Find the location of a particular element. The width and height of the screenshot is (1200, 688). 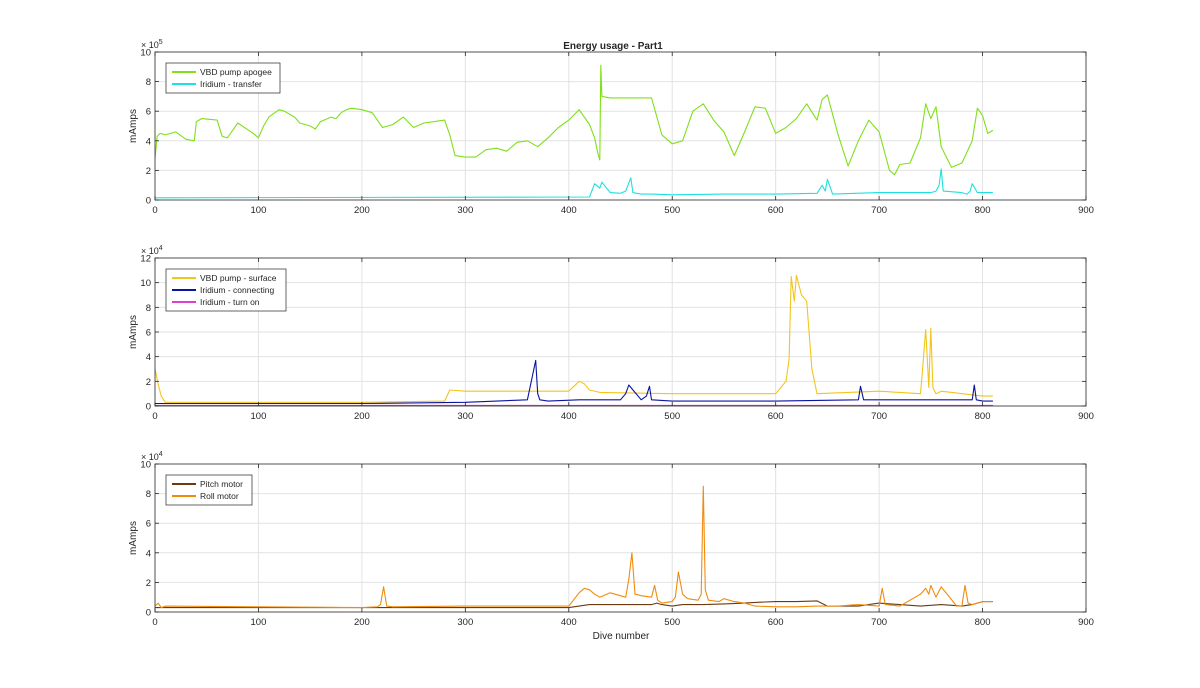

series-line-roll-motor is located at coordinates (574, 547).